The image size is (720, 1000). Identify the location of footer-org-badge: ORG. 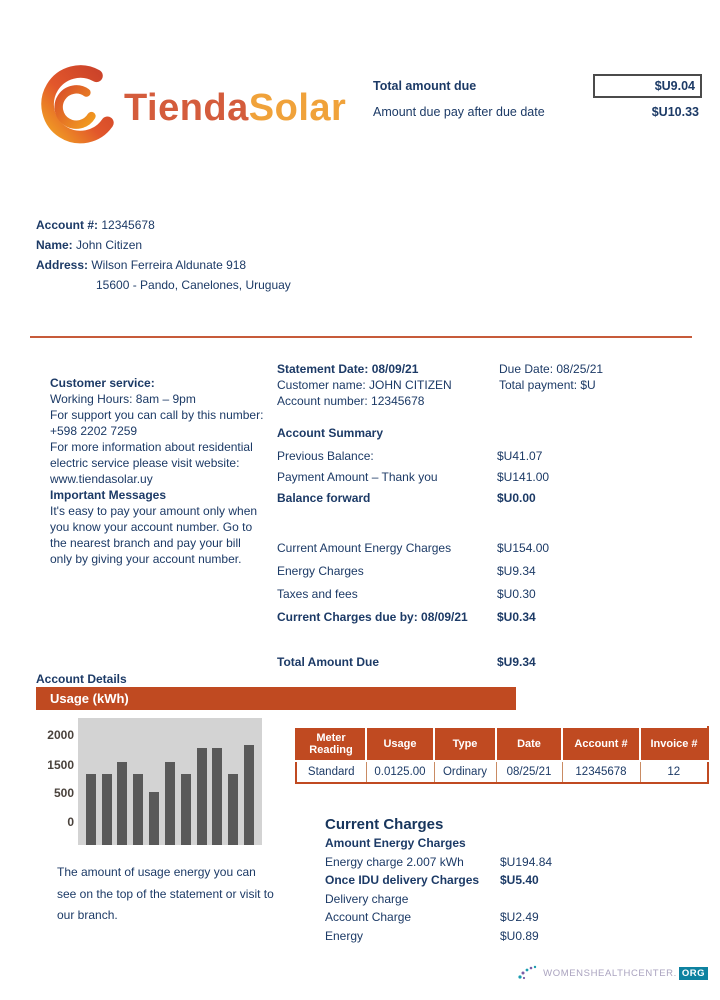
(693, 973).